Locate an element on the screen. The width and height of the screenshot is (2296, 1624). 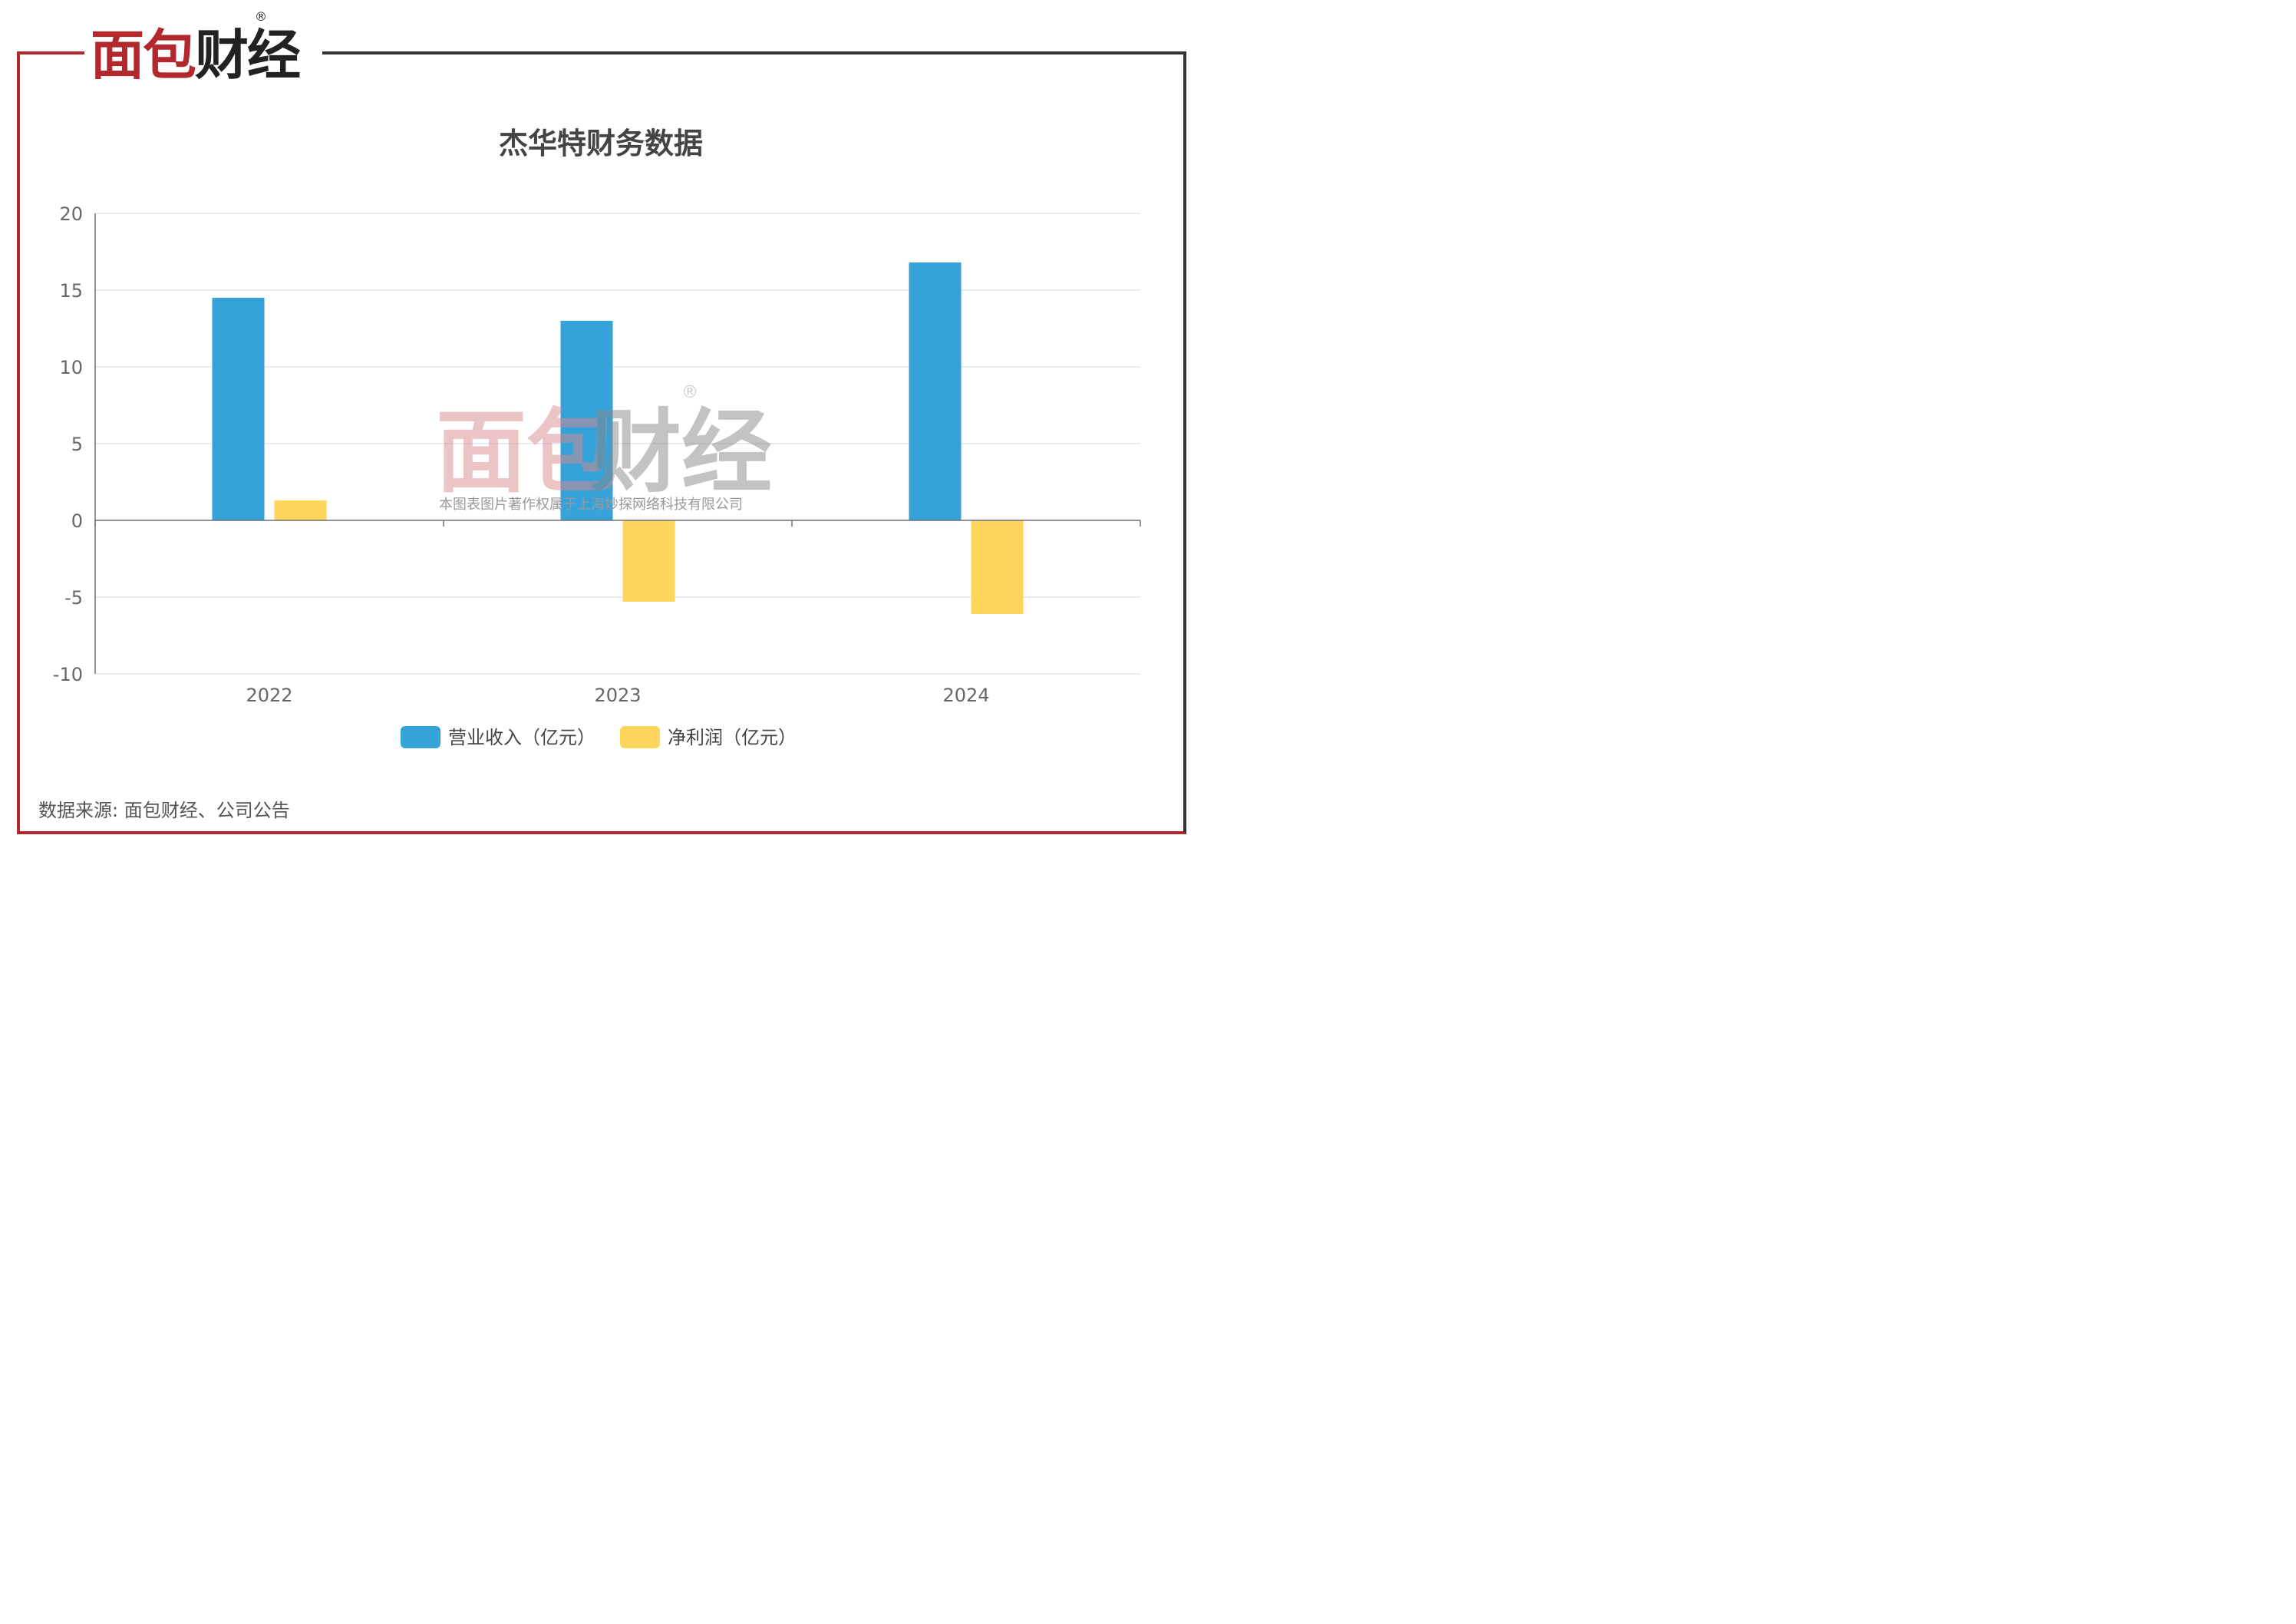
watermark-brand-left: 面包 is located at coordinates (526, 452).